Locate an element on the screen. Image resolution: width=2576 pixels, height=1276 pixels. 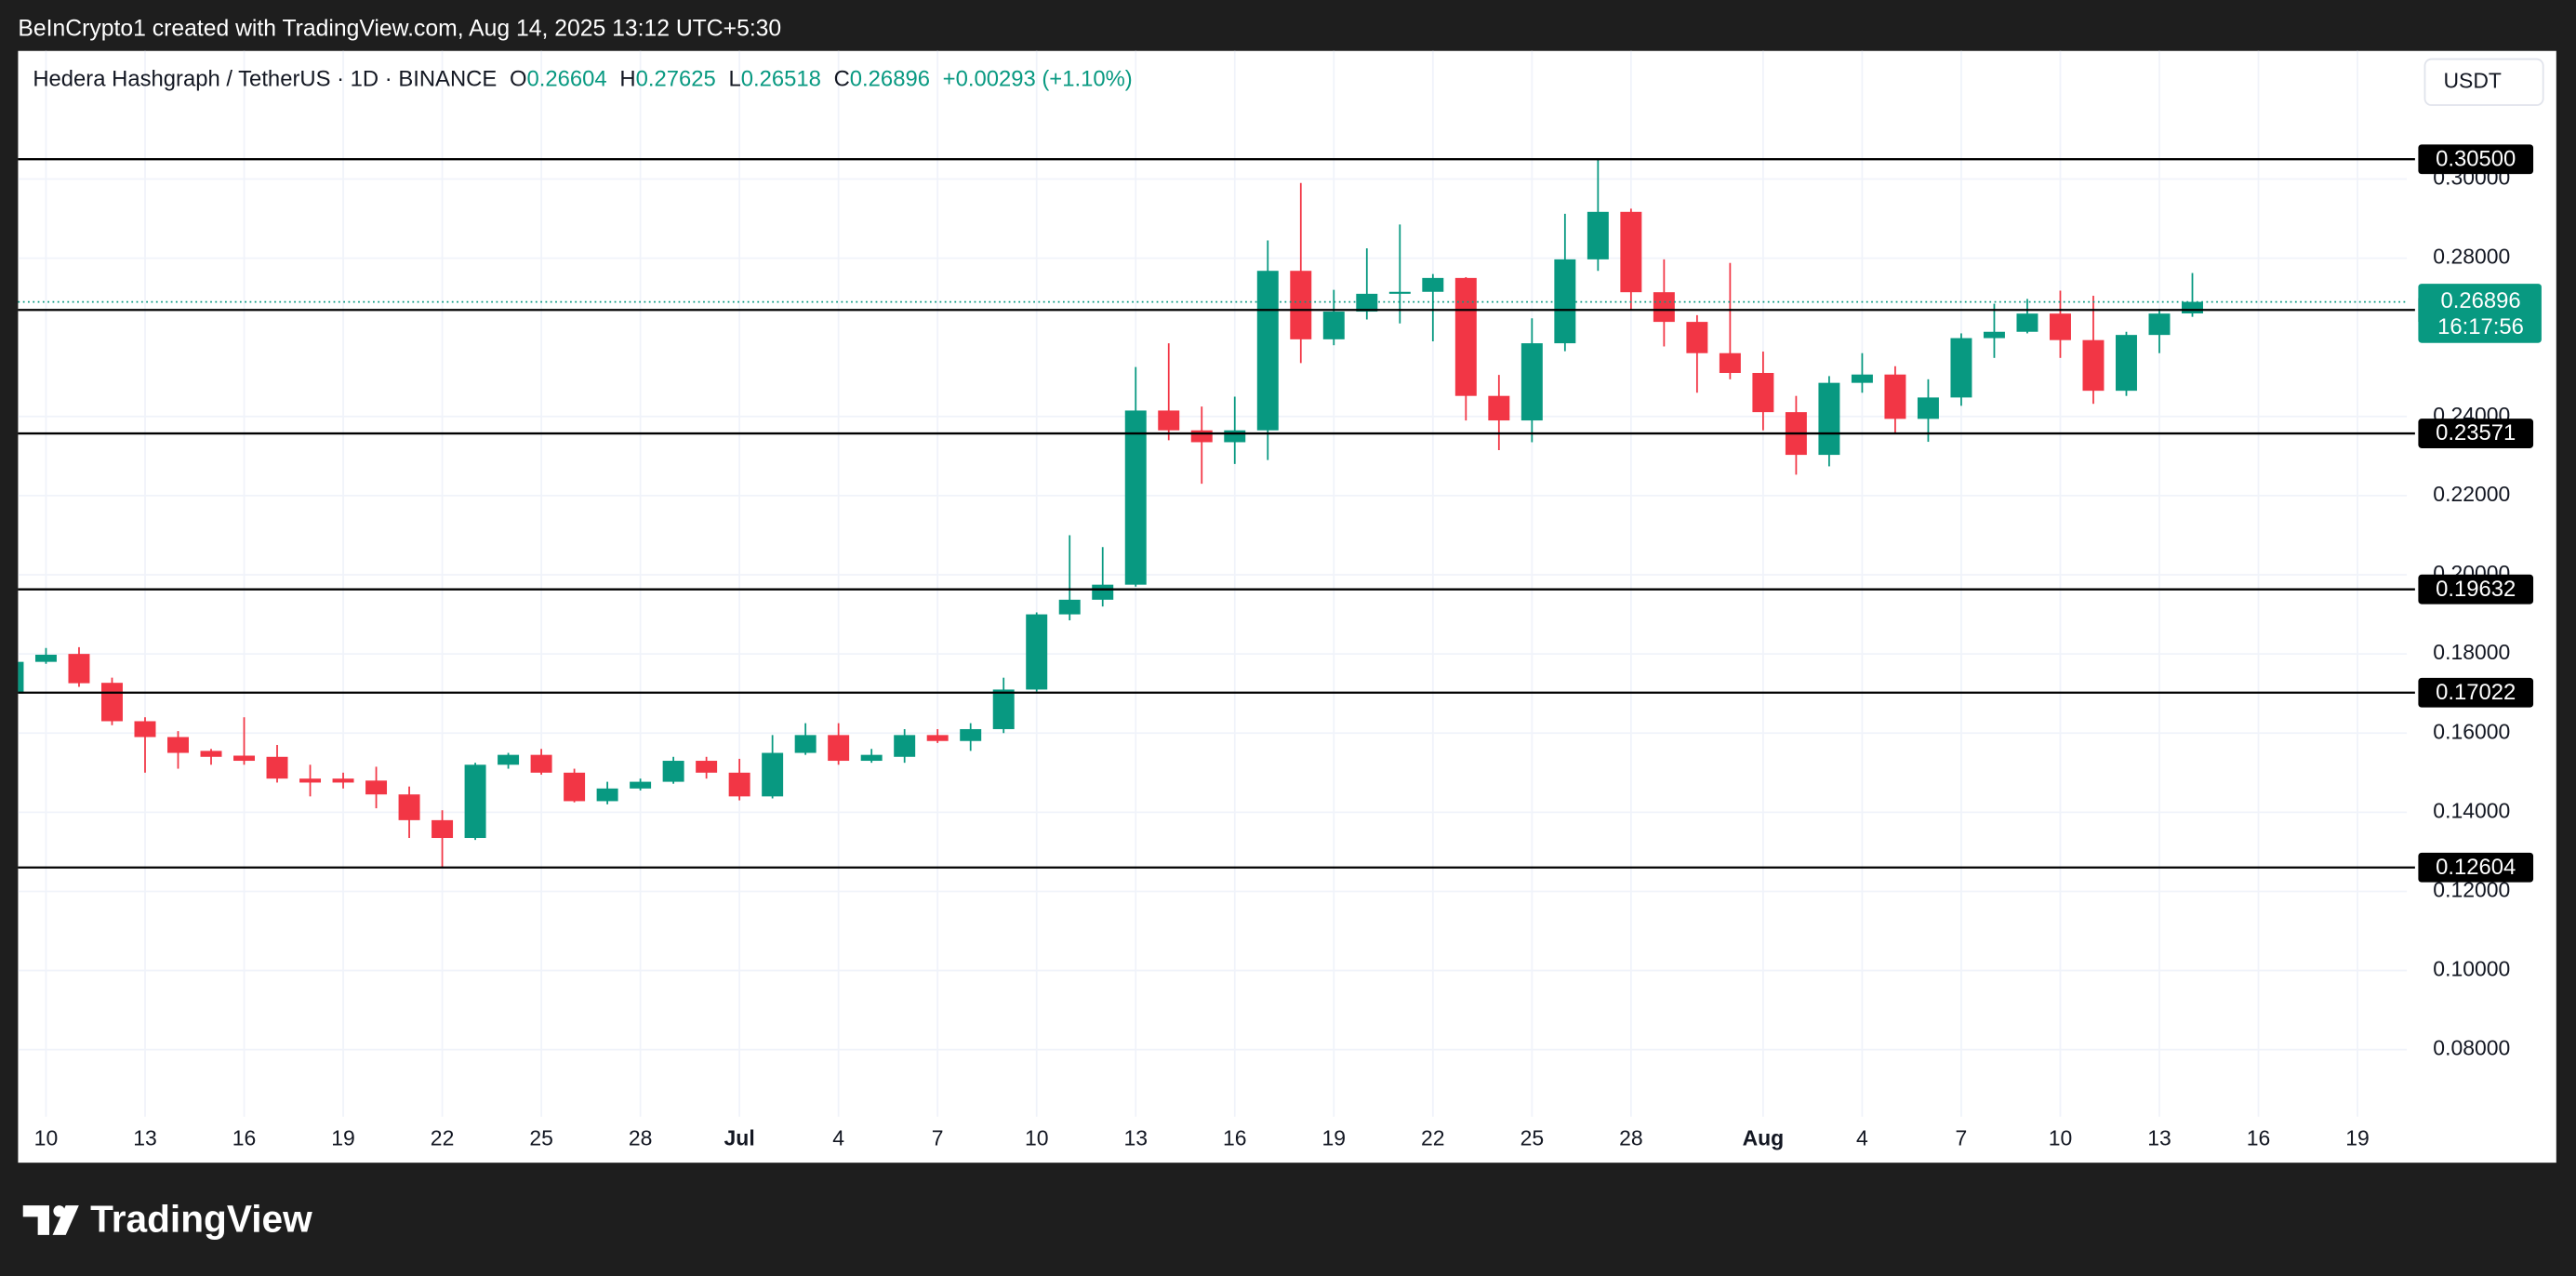
y-tick-label: 0.14000 is located at coordinates (2471, 810).